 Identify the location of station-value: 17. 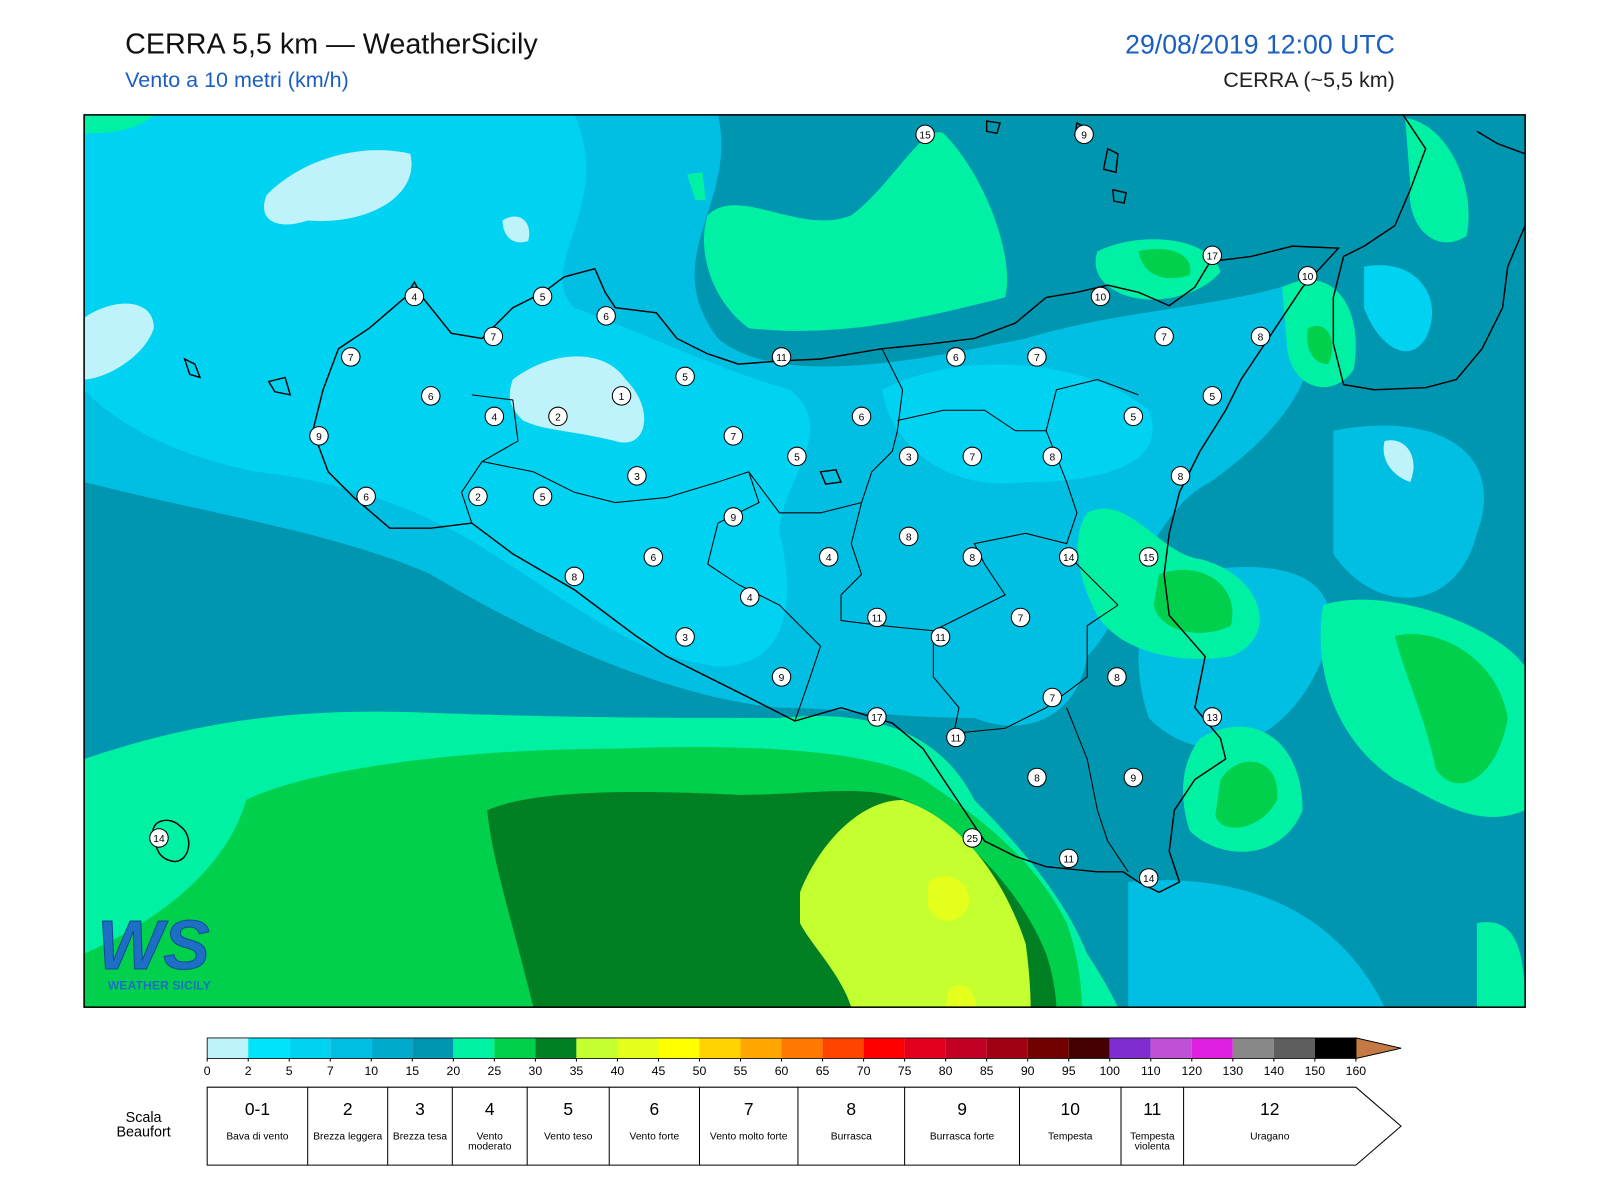
(1213, 256).